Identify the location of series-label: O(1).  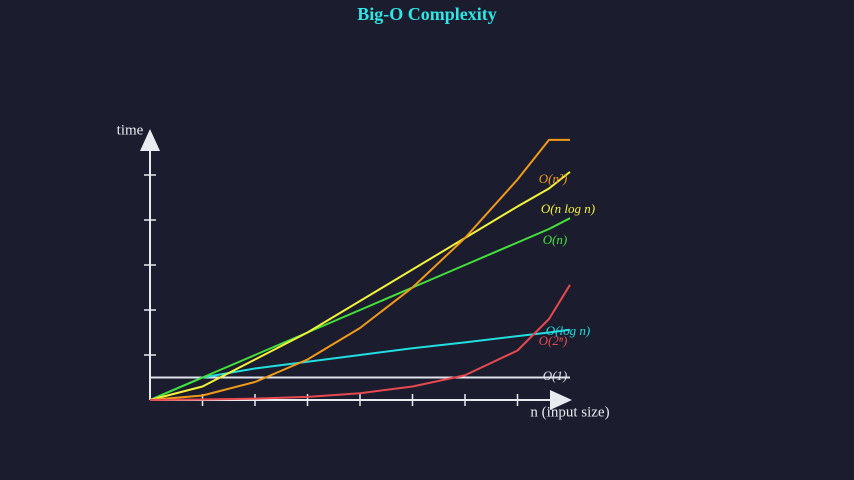
(555, 375).